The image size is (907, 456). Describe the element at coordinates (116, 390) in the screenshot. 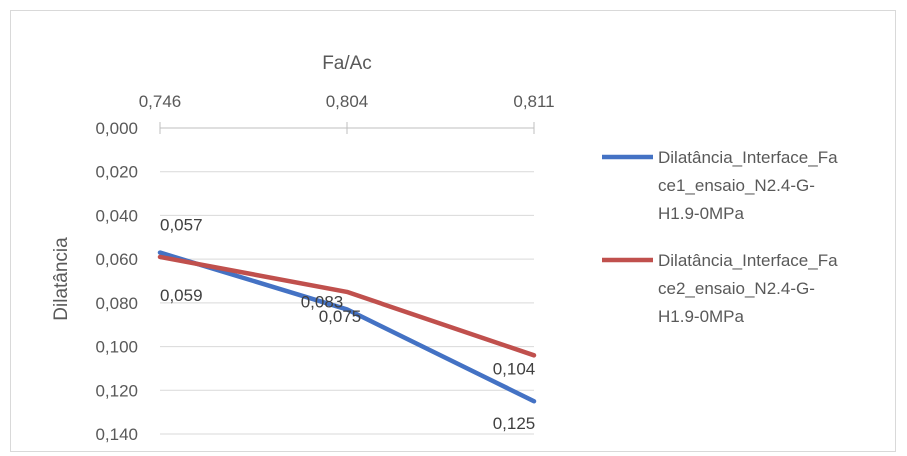

I see `y-tick-label: 0,120` at that location.